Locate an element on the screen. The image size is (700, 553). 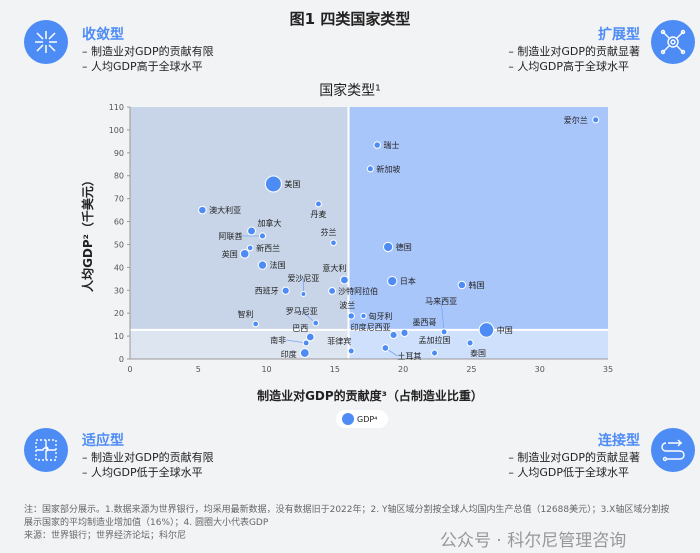
x-tick-label: 15 is located at coordinates (335, 369).